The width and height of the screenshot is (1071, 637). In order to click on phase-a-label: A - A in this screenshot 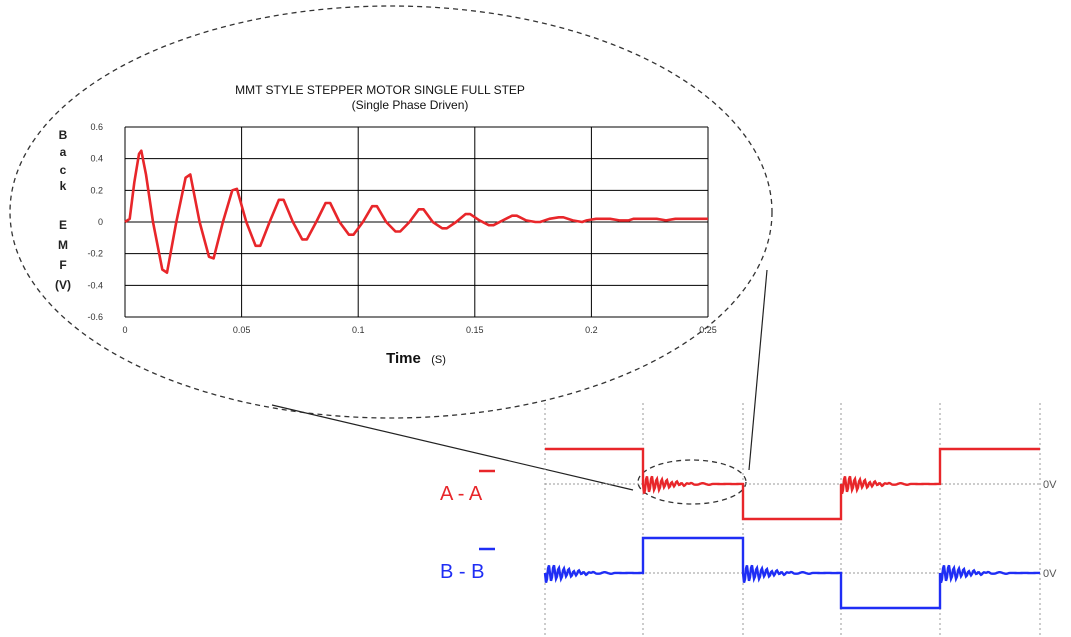, I will do `click(461, 494)`.